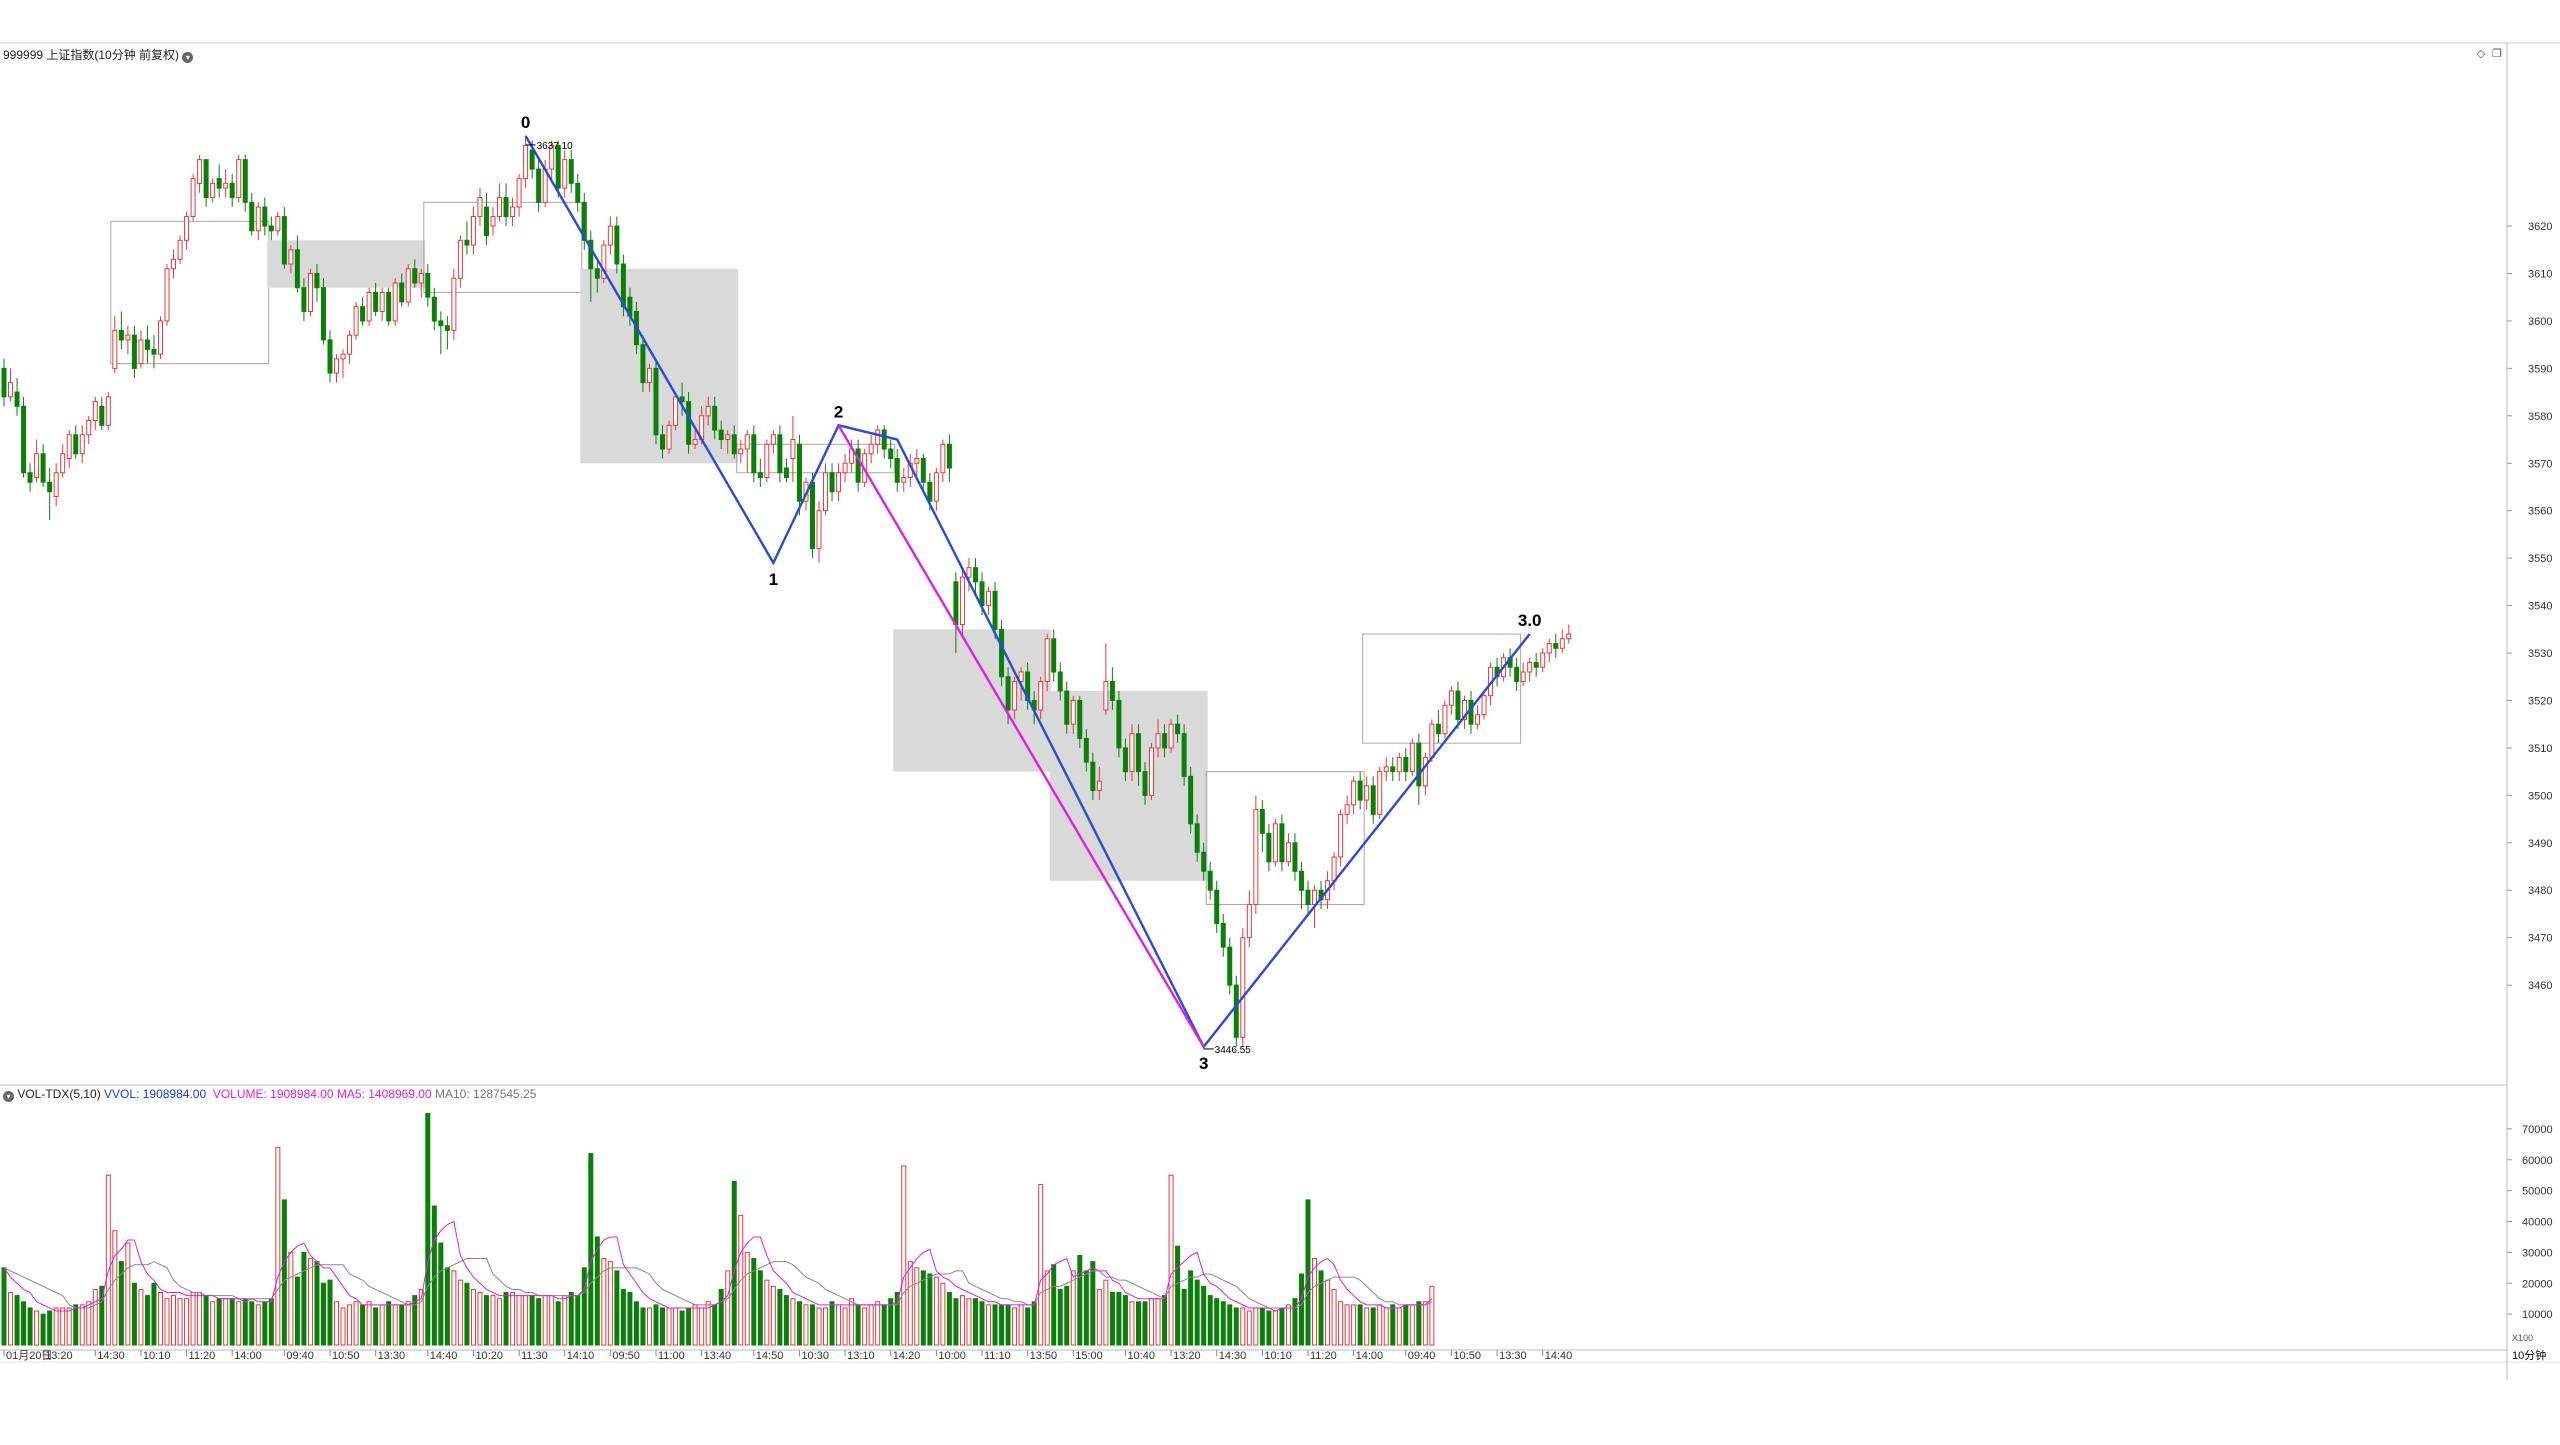 The image size is (2560, 1445). Describe the element at coordinates (718, 1266) in the screenshot. I see `volume-ma5-line` at that location.